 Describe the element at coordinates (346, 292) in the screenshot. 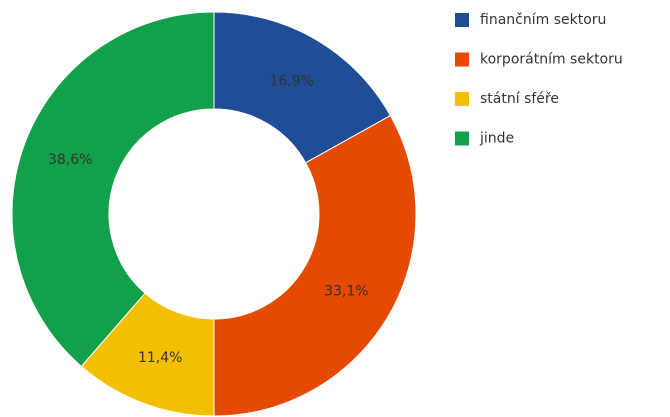

I see `data-label: 33,1%` at that location.